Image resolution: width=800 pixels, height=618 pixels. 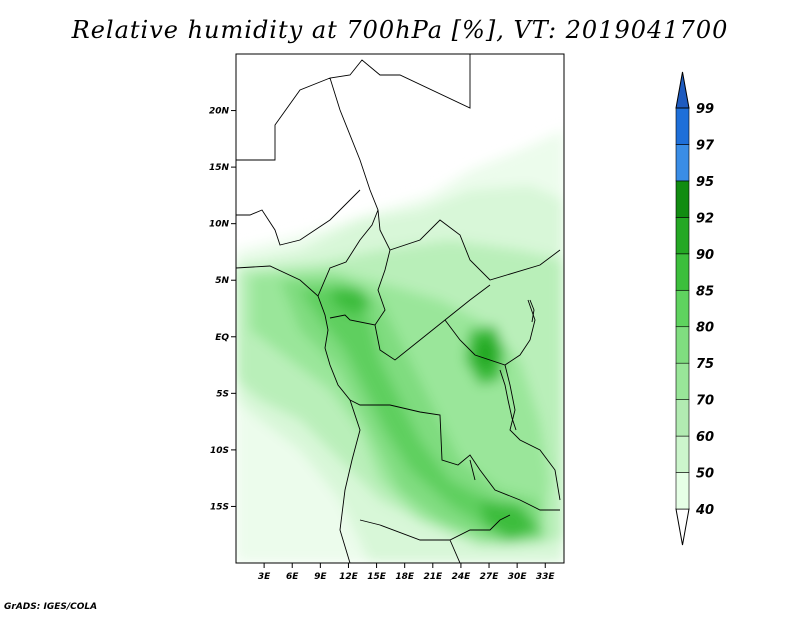 I want to click on colorbar-label: 90, so click(x=705, y=255).